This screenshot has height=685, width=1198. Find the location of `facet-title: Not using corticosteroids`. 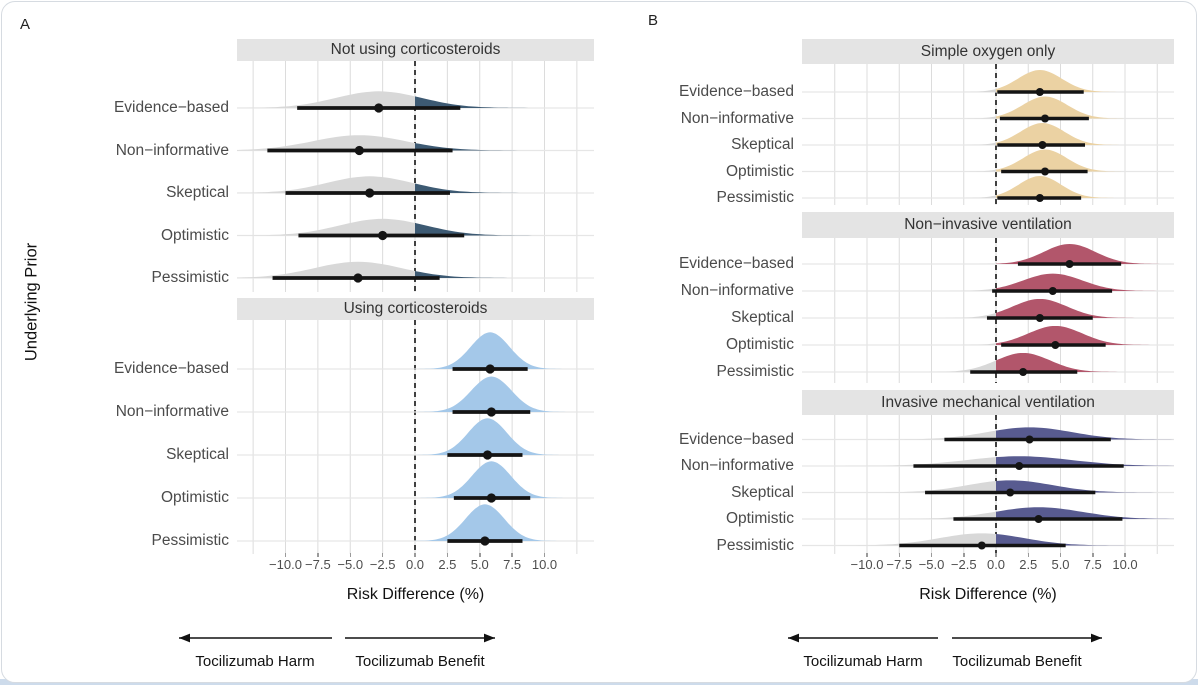

facet-title: Not using corticosteroids is located at coordinates (415, 49).